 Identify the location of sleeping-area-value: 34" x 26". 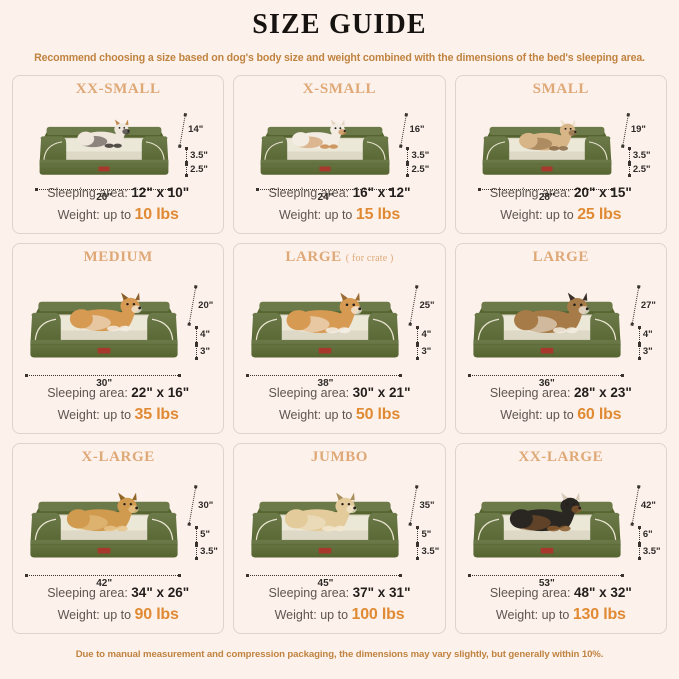
(160, 593).